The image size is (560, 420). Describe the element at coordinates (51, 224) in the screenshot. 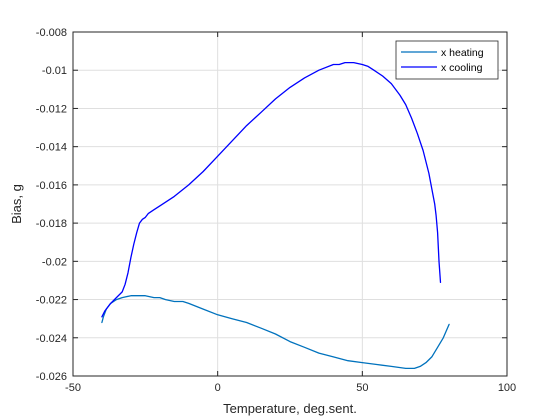

I see `y-tick-label: -0.018` at that location.